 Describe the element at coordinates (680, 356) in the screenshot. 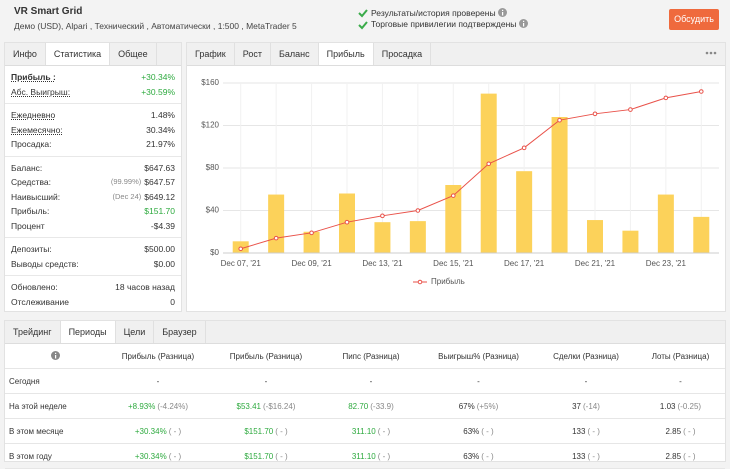

I see `column-header: Лоты (Разница)` at that location.